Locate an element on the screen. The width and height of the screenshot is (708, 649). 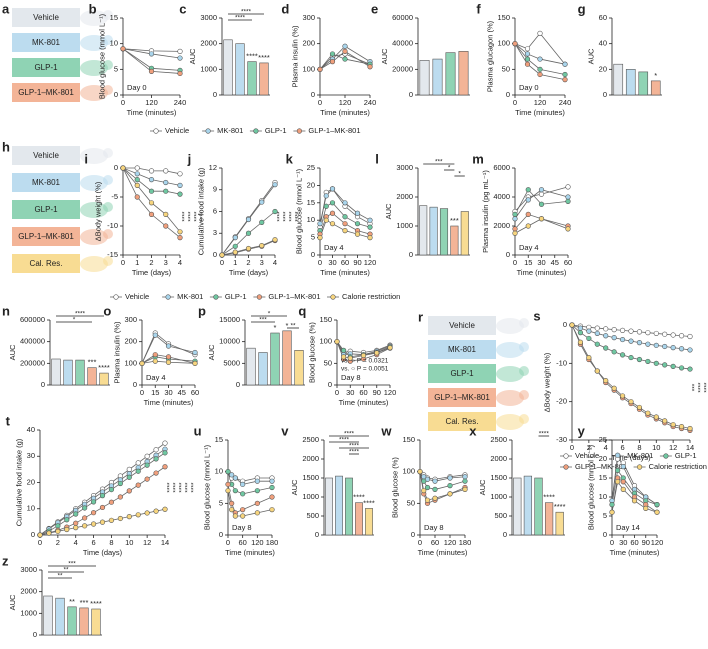
bracket-label: *** is located at coordinates (263, 320).